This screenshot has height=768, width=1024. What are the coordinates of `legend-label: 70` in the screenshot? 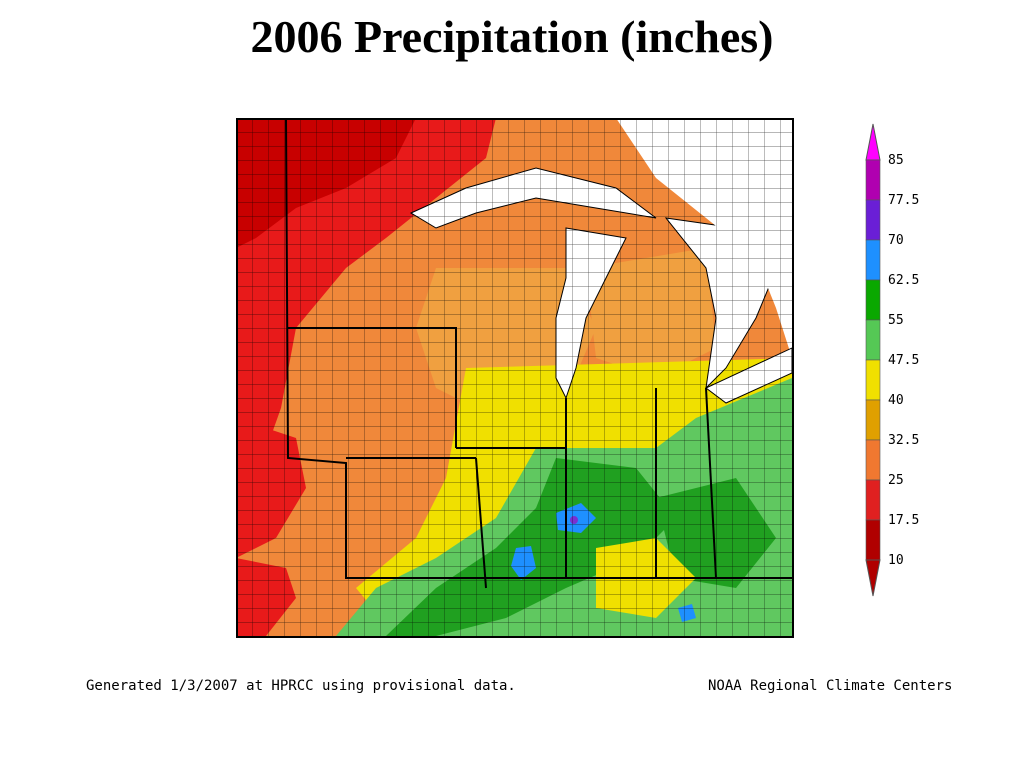 It's located at (896, 240).